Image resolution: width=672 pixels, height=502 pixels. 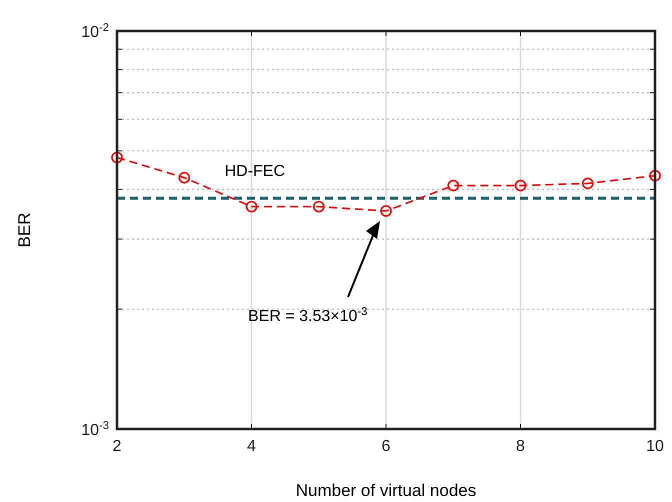 I want to click on y-tick-label: 10$^{-2}$, so click(x=95, y=31).